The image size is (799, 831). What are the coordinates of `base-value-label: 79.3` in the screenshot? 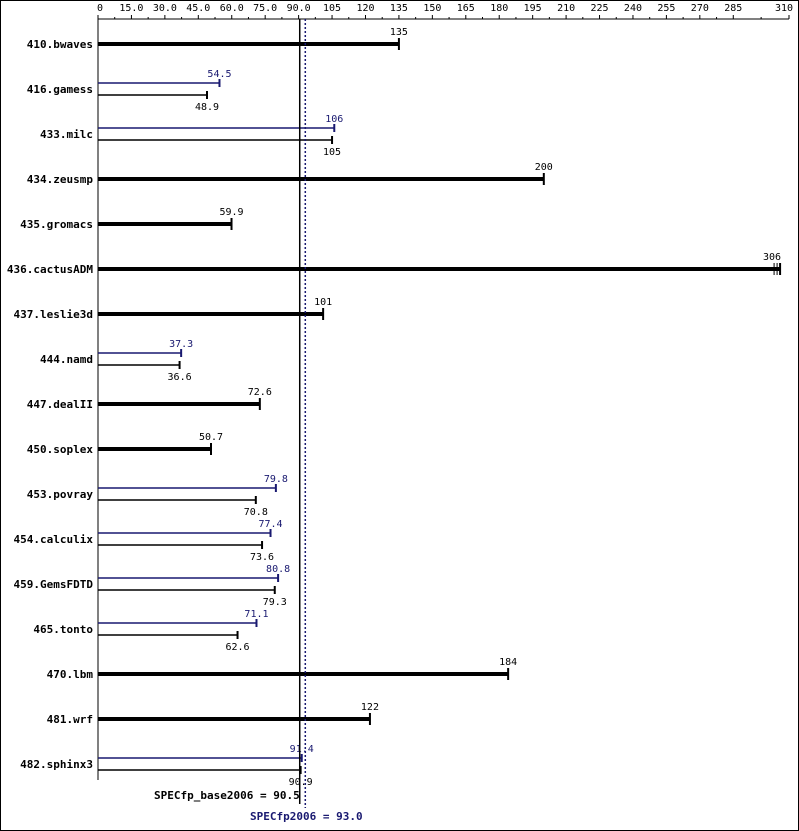 It's located at (275, 602).